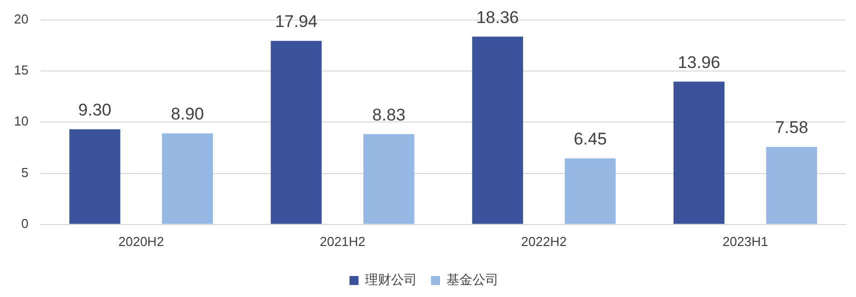  What do you see at coordinates (389, 114) in the screenshot?
I see `data-label: 8.83` at bounding box center [389, 114].